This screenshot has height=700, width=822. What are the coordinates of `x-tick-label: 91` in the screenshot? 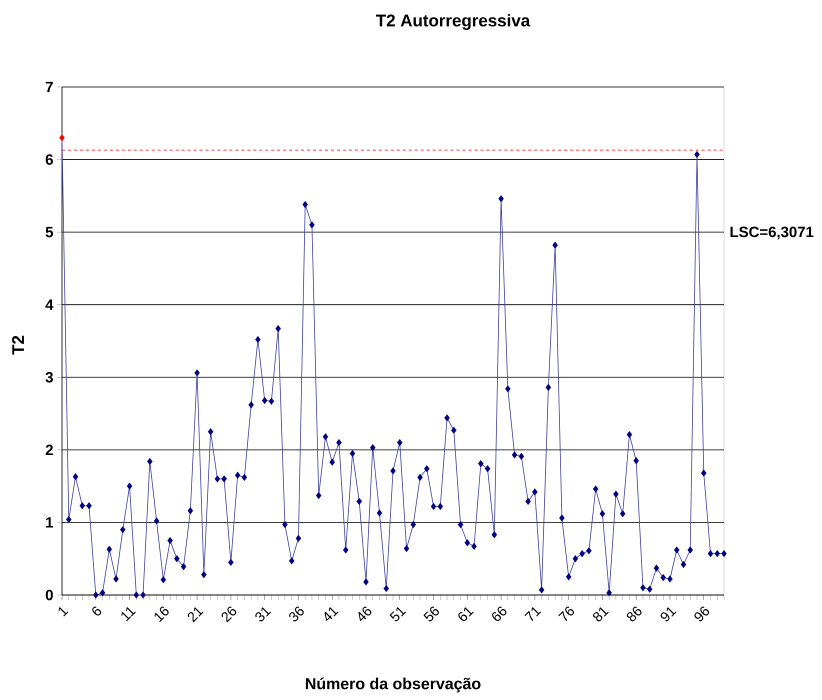 It's located at (668, 614).